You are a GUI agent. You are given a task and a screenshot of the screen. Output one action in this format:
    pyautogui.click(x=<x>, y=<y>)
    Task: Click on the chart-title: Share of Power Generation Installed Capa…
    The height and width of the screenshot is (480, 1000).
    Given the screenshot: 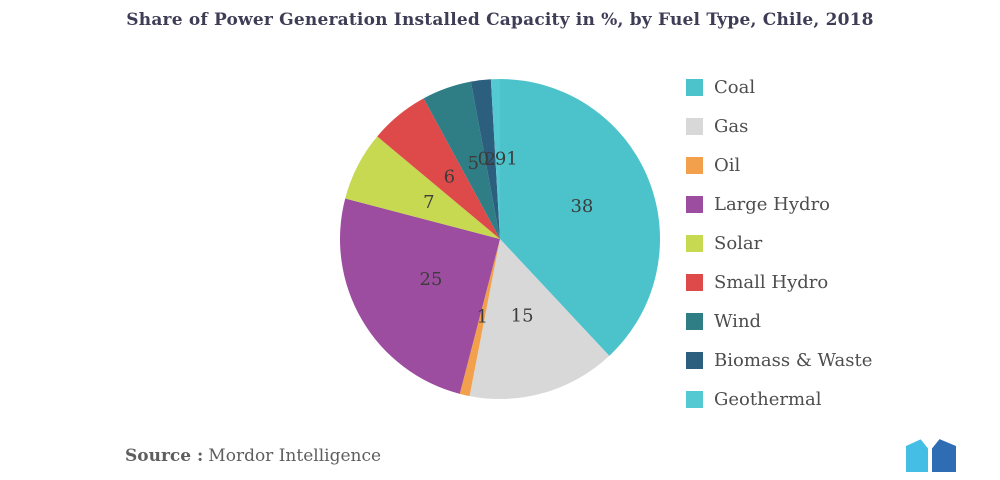 What is the action you would take?
    pyautogui.click(x=500, y=20)
    